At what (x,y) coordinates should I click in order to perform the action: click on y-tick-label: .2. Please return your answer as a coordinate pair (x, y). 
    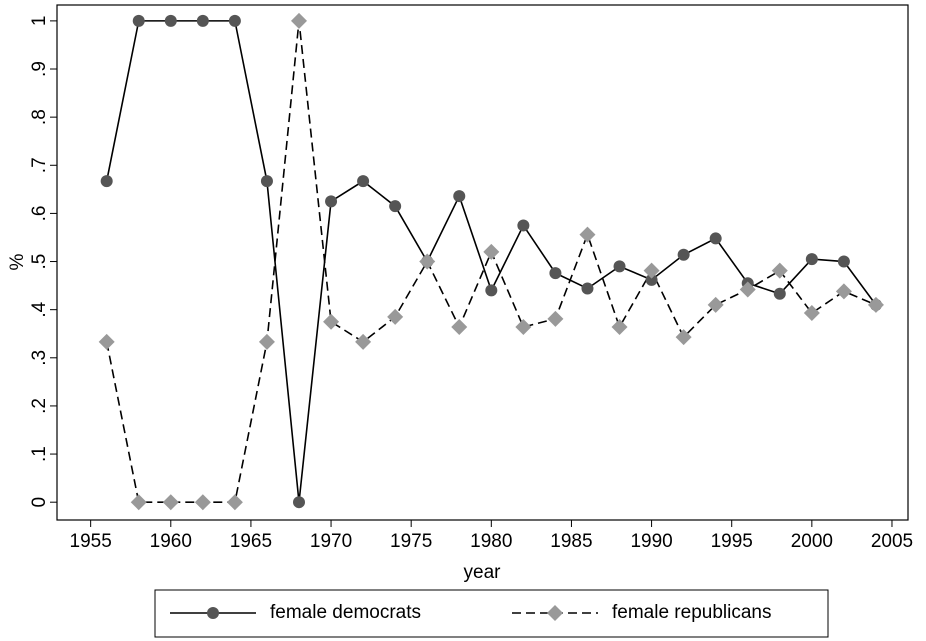
    Looking at the image, I should click on (39, 406).